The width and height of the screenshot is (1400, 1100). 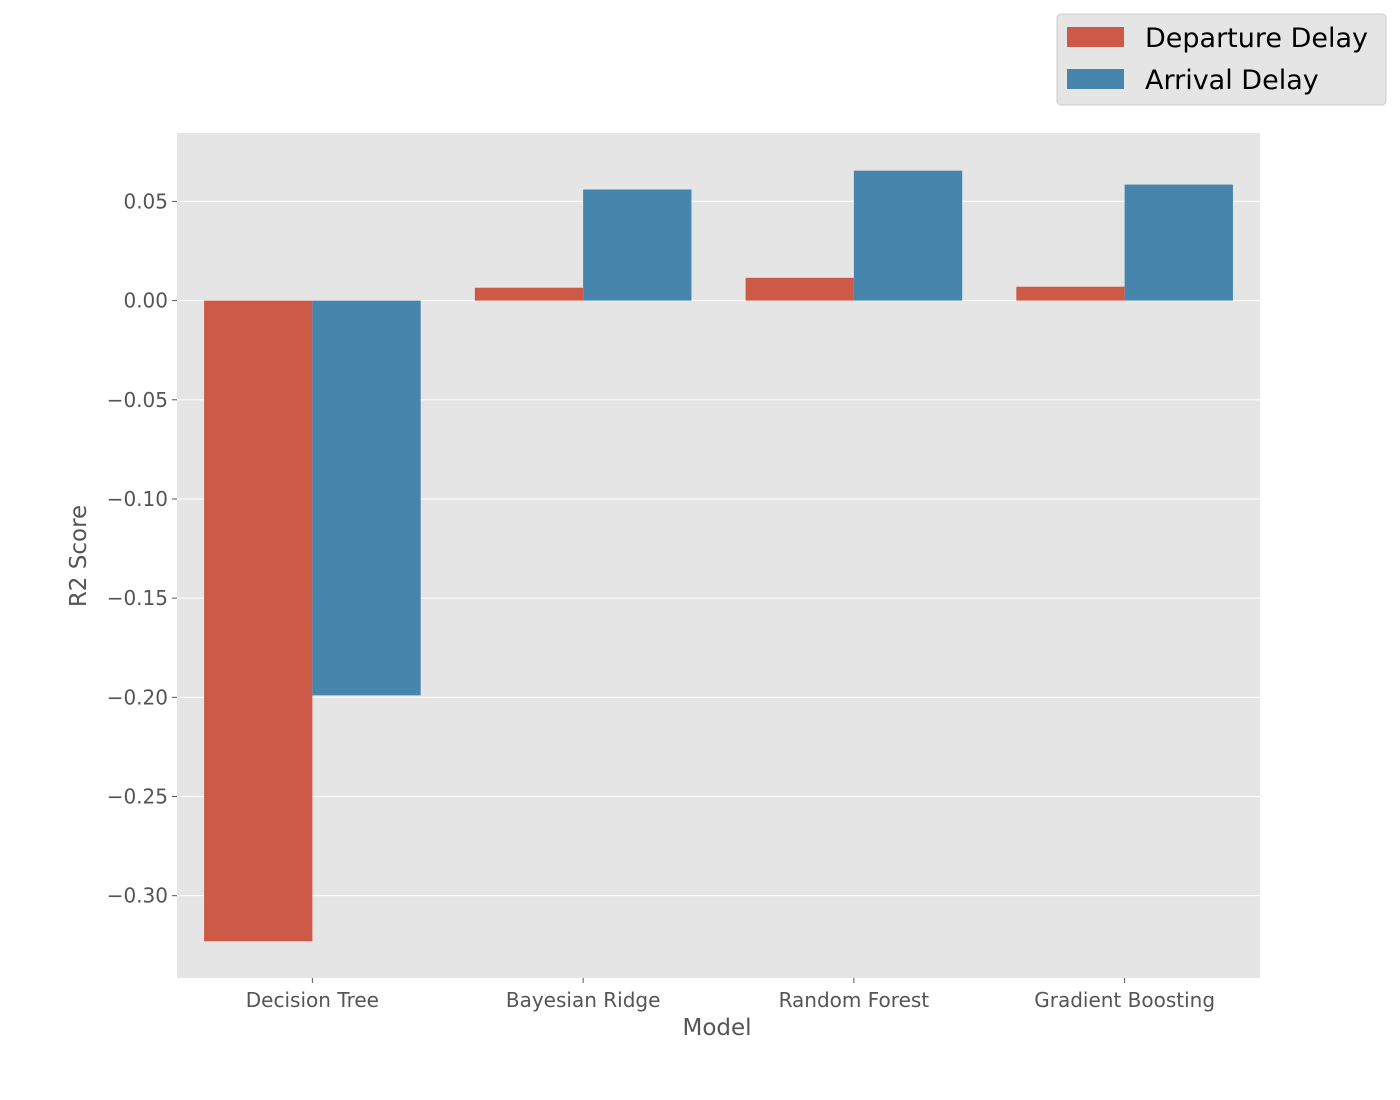 I want to click on y-tick-label: −0.20, so click(x=137, y=697).